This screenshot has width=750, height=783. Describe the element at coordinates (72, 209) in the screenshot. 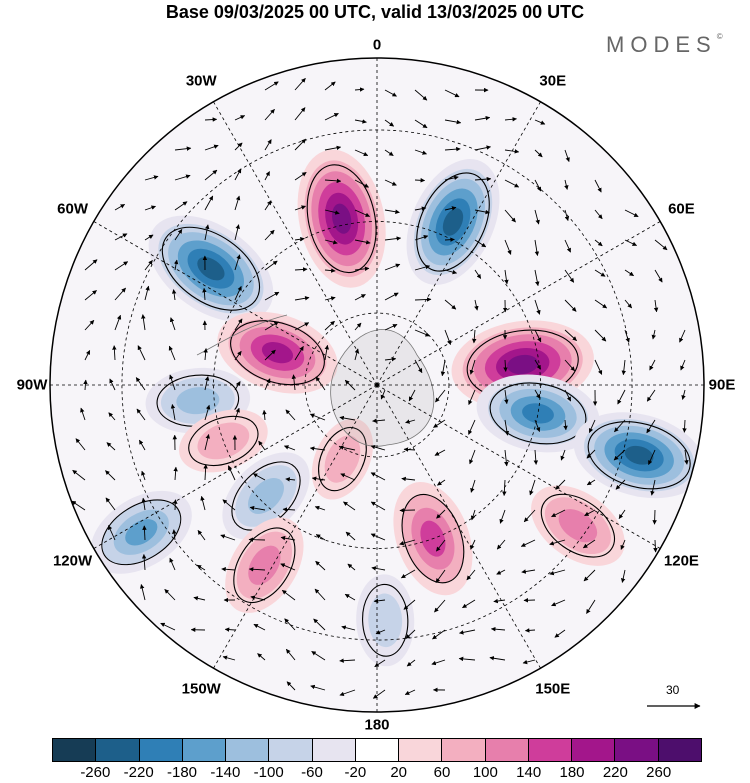

I see `longitude-label: 60W` at that location.